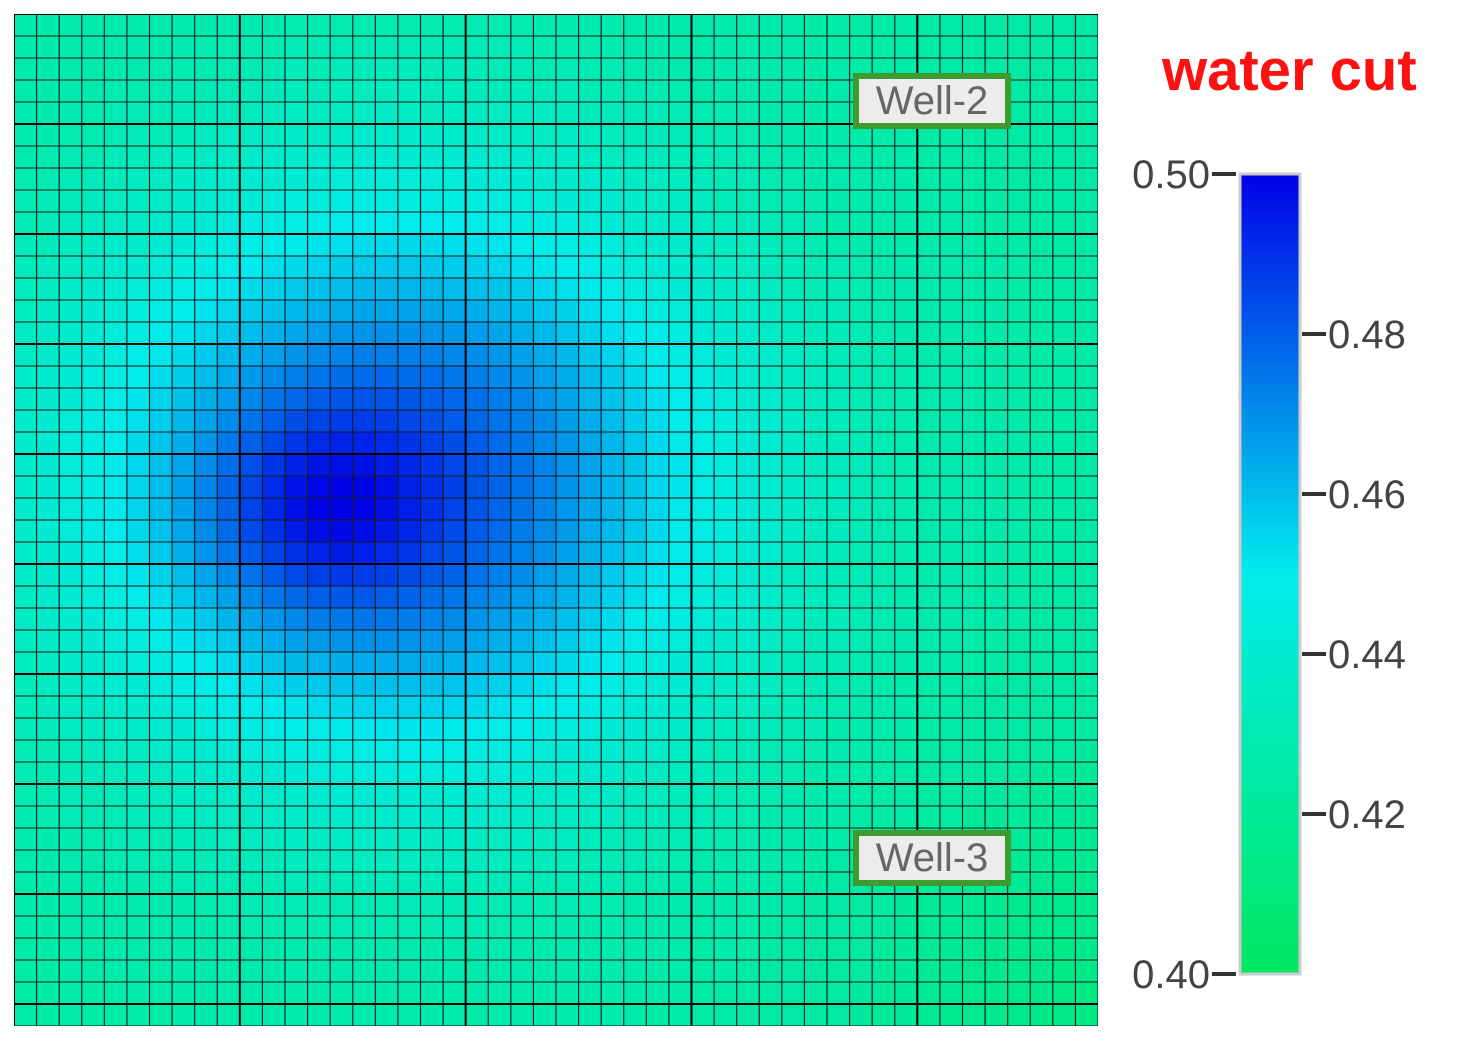  Describe the element at coordinates (1367, 815) in the screenshot. I see `colorbar-tick-label: 0.42` at that location.